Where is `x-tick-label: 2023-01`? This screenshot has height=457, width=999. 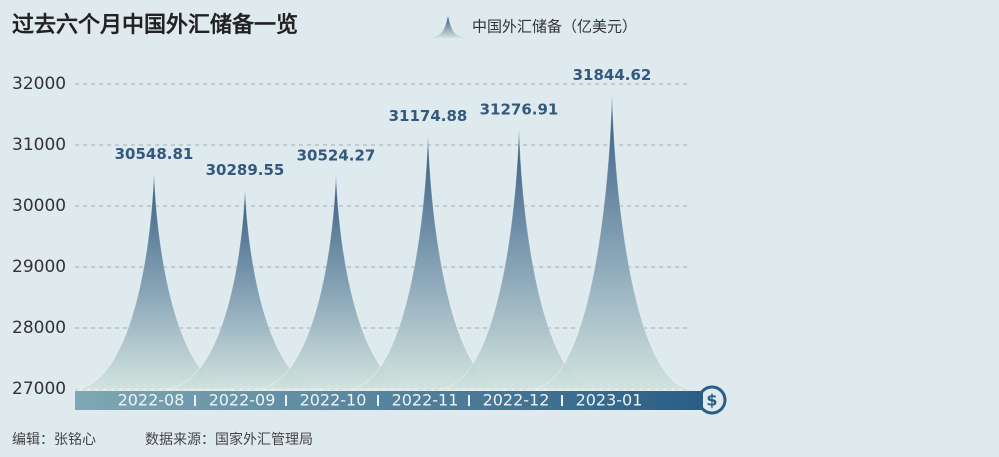
x-tick-label: 2023-01 is located at coordinates (609, 400).